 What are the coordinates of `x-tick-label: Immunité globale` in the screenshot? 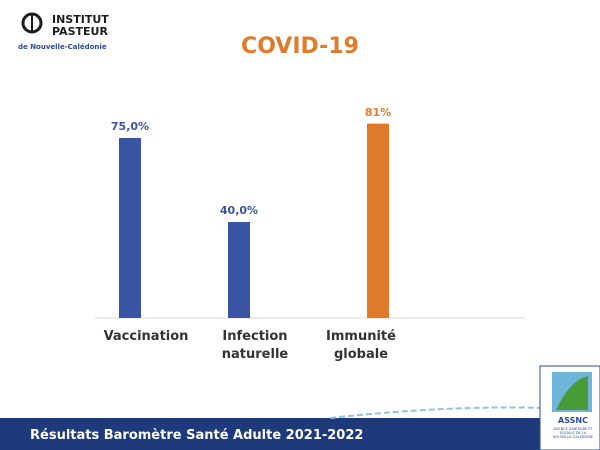 It's located at (361, 345).